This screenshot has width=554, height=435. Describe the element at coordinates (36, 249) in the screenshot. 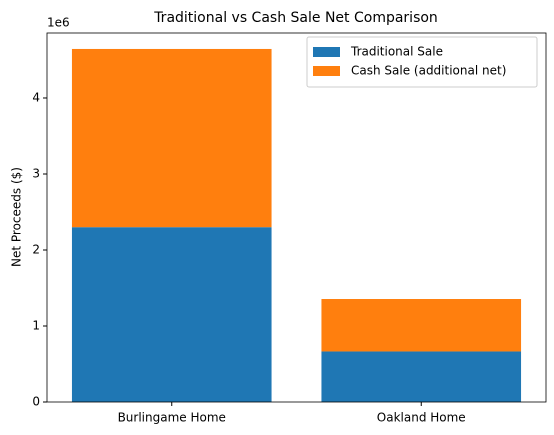

I see `y-tick-label: 2` at that location.